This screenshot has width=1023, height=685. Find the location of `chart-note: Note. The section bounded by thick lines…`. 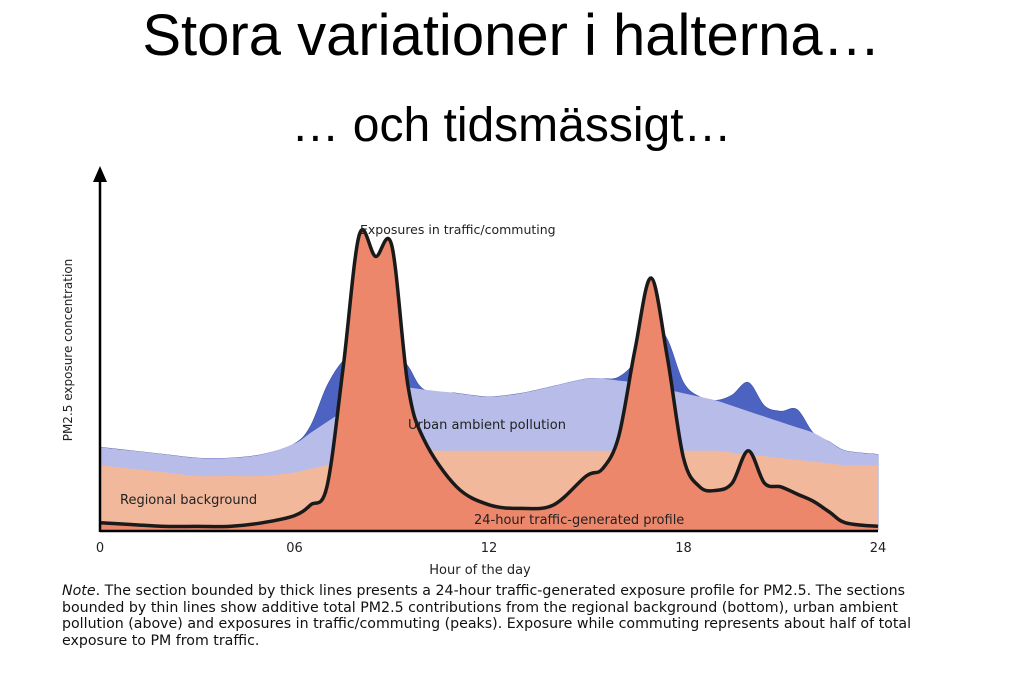

chart-note: Note. The section bounded by thick lines… is located at coordinates (487, 616).